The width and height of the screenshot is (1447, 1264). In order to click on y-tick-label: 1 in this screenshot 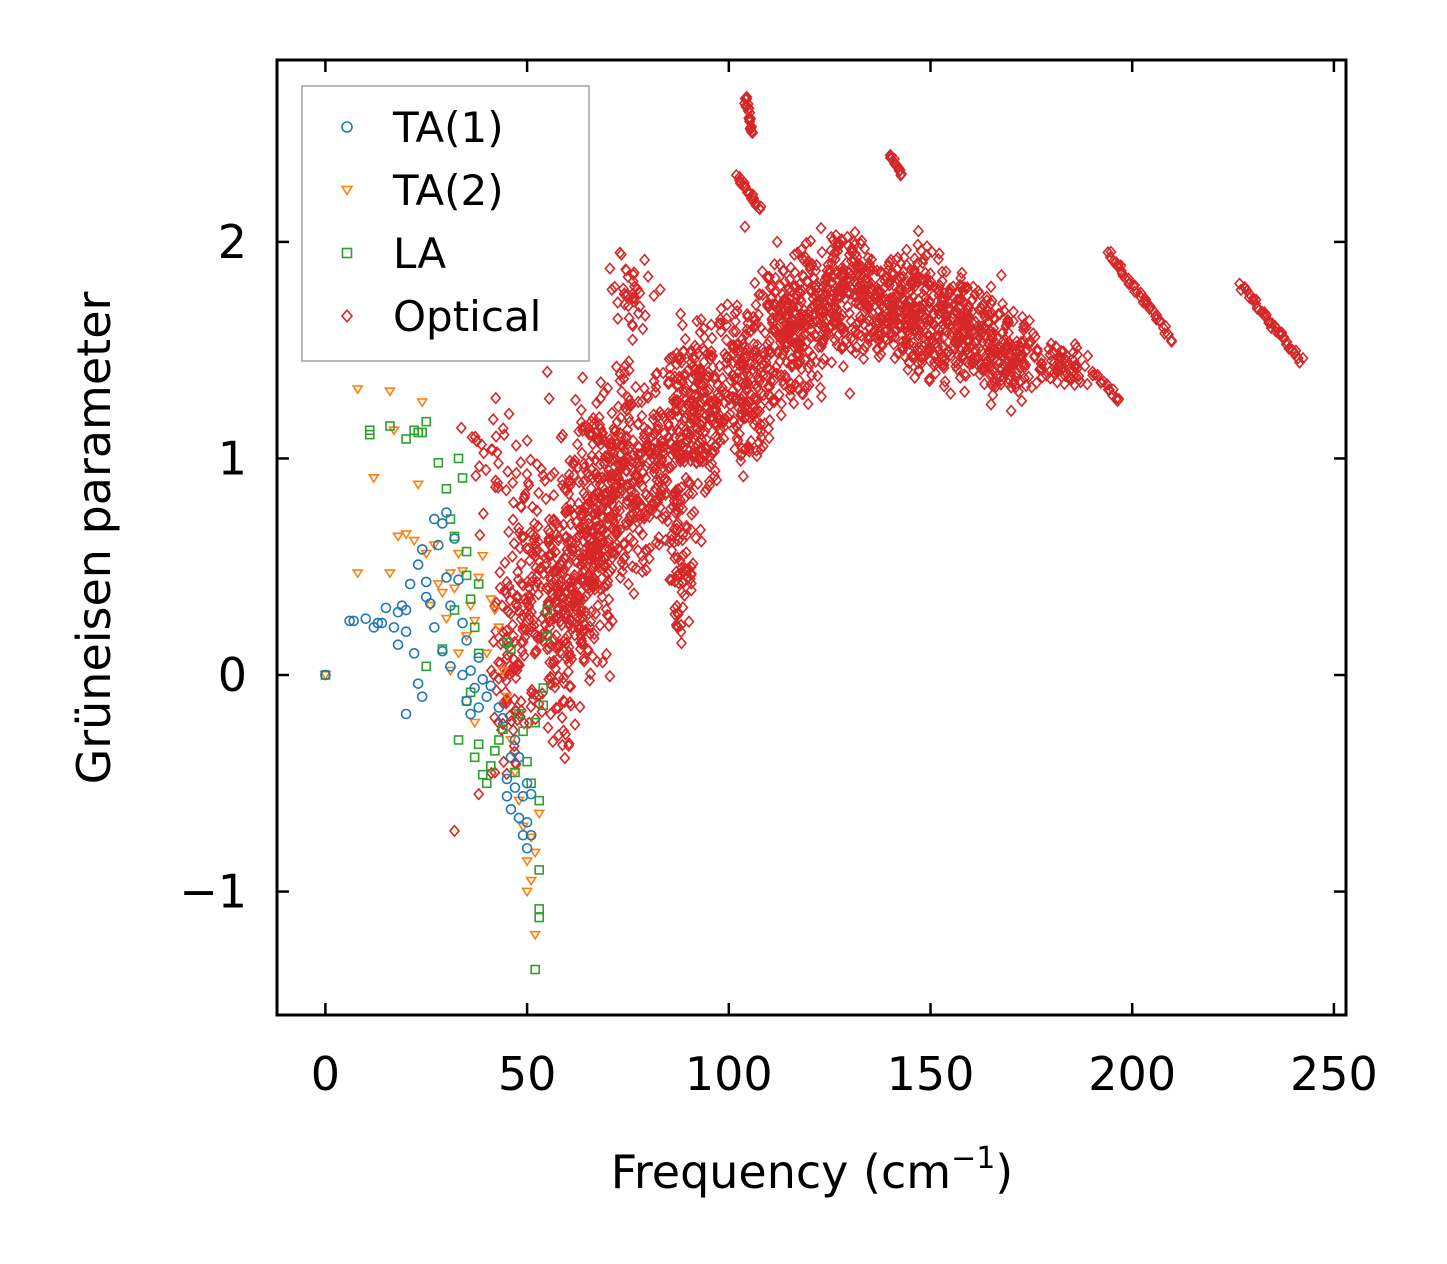, I will do `click(232, 458)`.